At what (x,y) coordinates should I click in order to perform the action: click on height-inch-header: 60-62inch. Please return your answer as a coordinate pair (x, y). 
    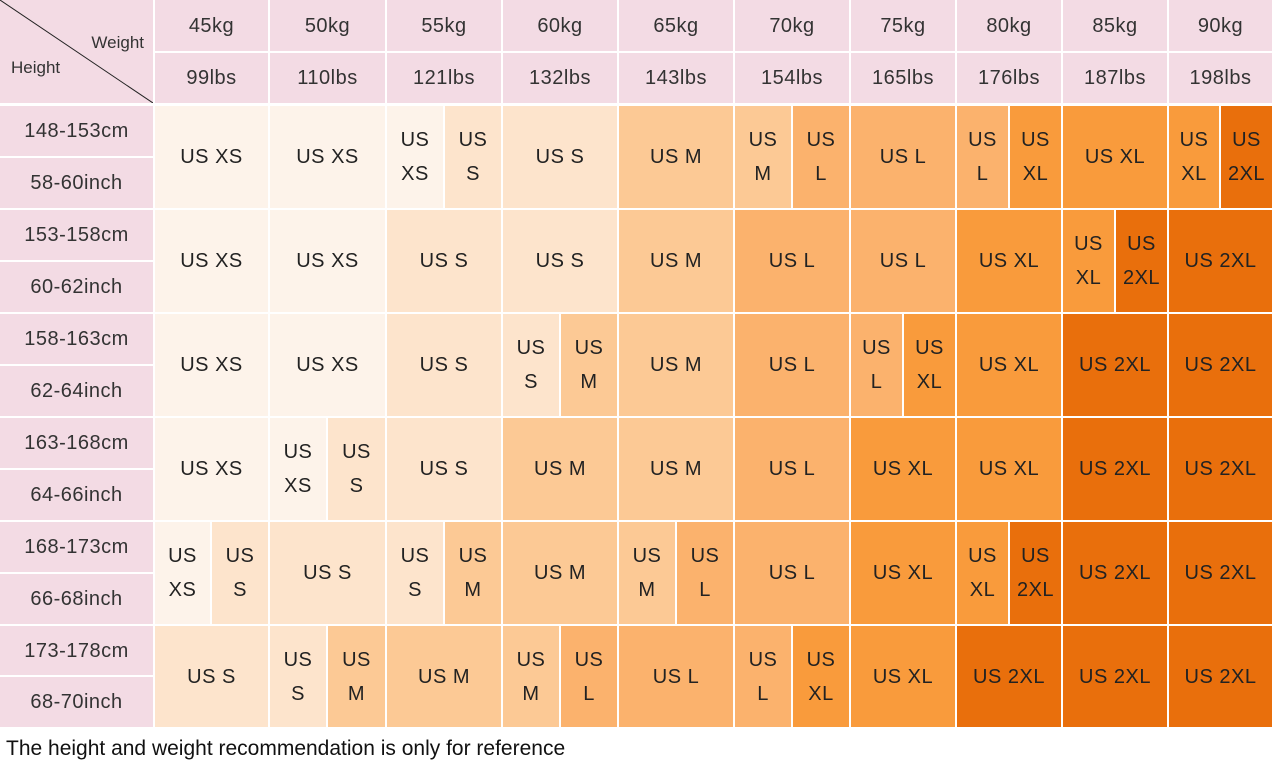
    Looking at the image, I should click on (76, 287).